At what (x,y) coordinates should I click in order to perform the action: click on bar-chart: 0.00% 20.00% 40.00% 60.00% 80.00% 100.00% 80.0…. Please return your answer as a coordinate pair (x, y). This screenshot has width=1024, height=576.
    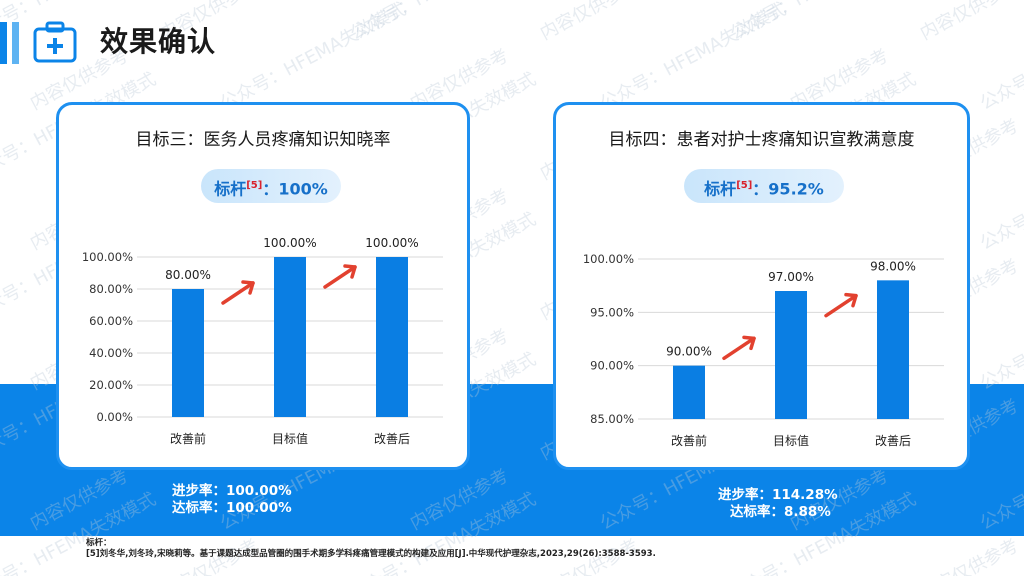
    Looking at the image, I should click on (262, 341).